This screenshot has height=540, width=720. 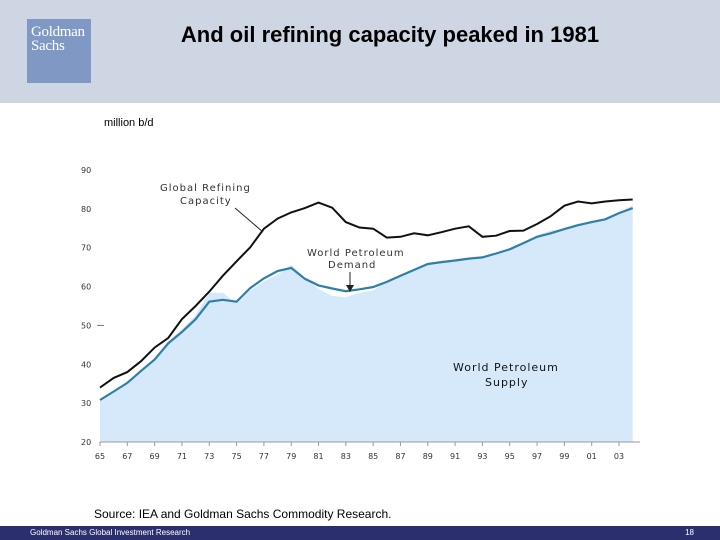 I want to click on x-tick-label: 97, so click(x=537, y=456).